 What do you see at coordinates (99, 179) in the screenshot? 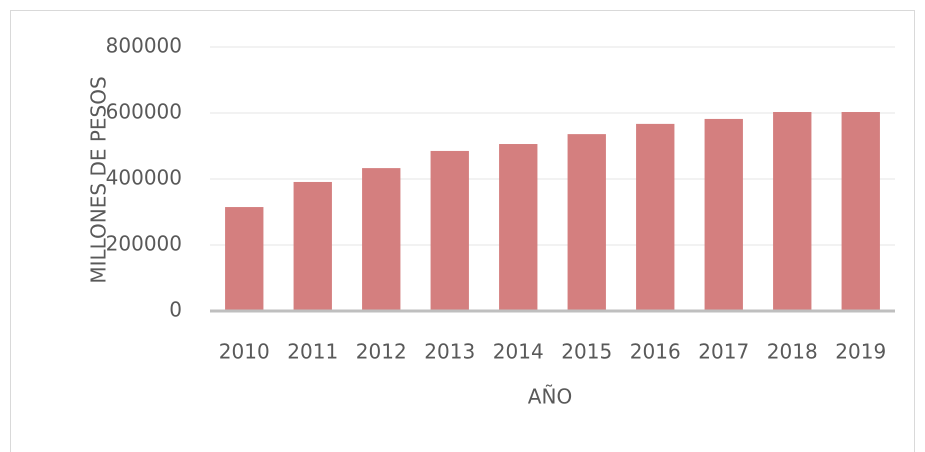
I see `y-axis-title: MILLONES DE PESOS` at bounding box center [99, 179].